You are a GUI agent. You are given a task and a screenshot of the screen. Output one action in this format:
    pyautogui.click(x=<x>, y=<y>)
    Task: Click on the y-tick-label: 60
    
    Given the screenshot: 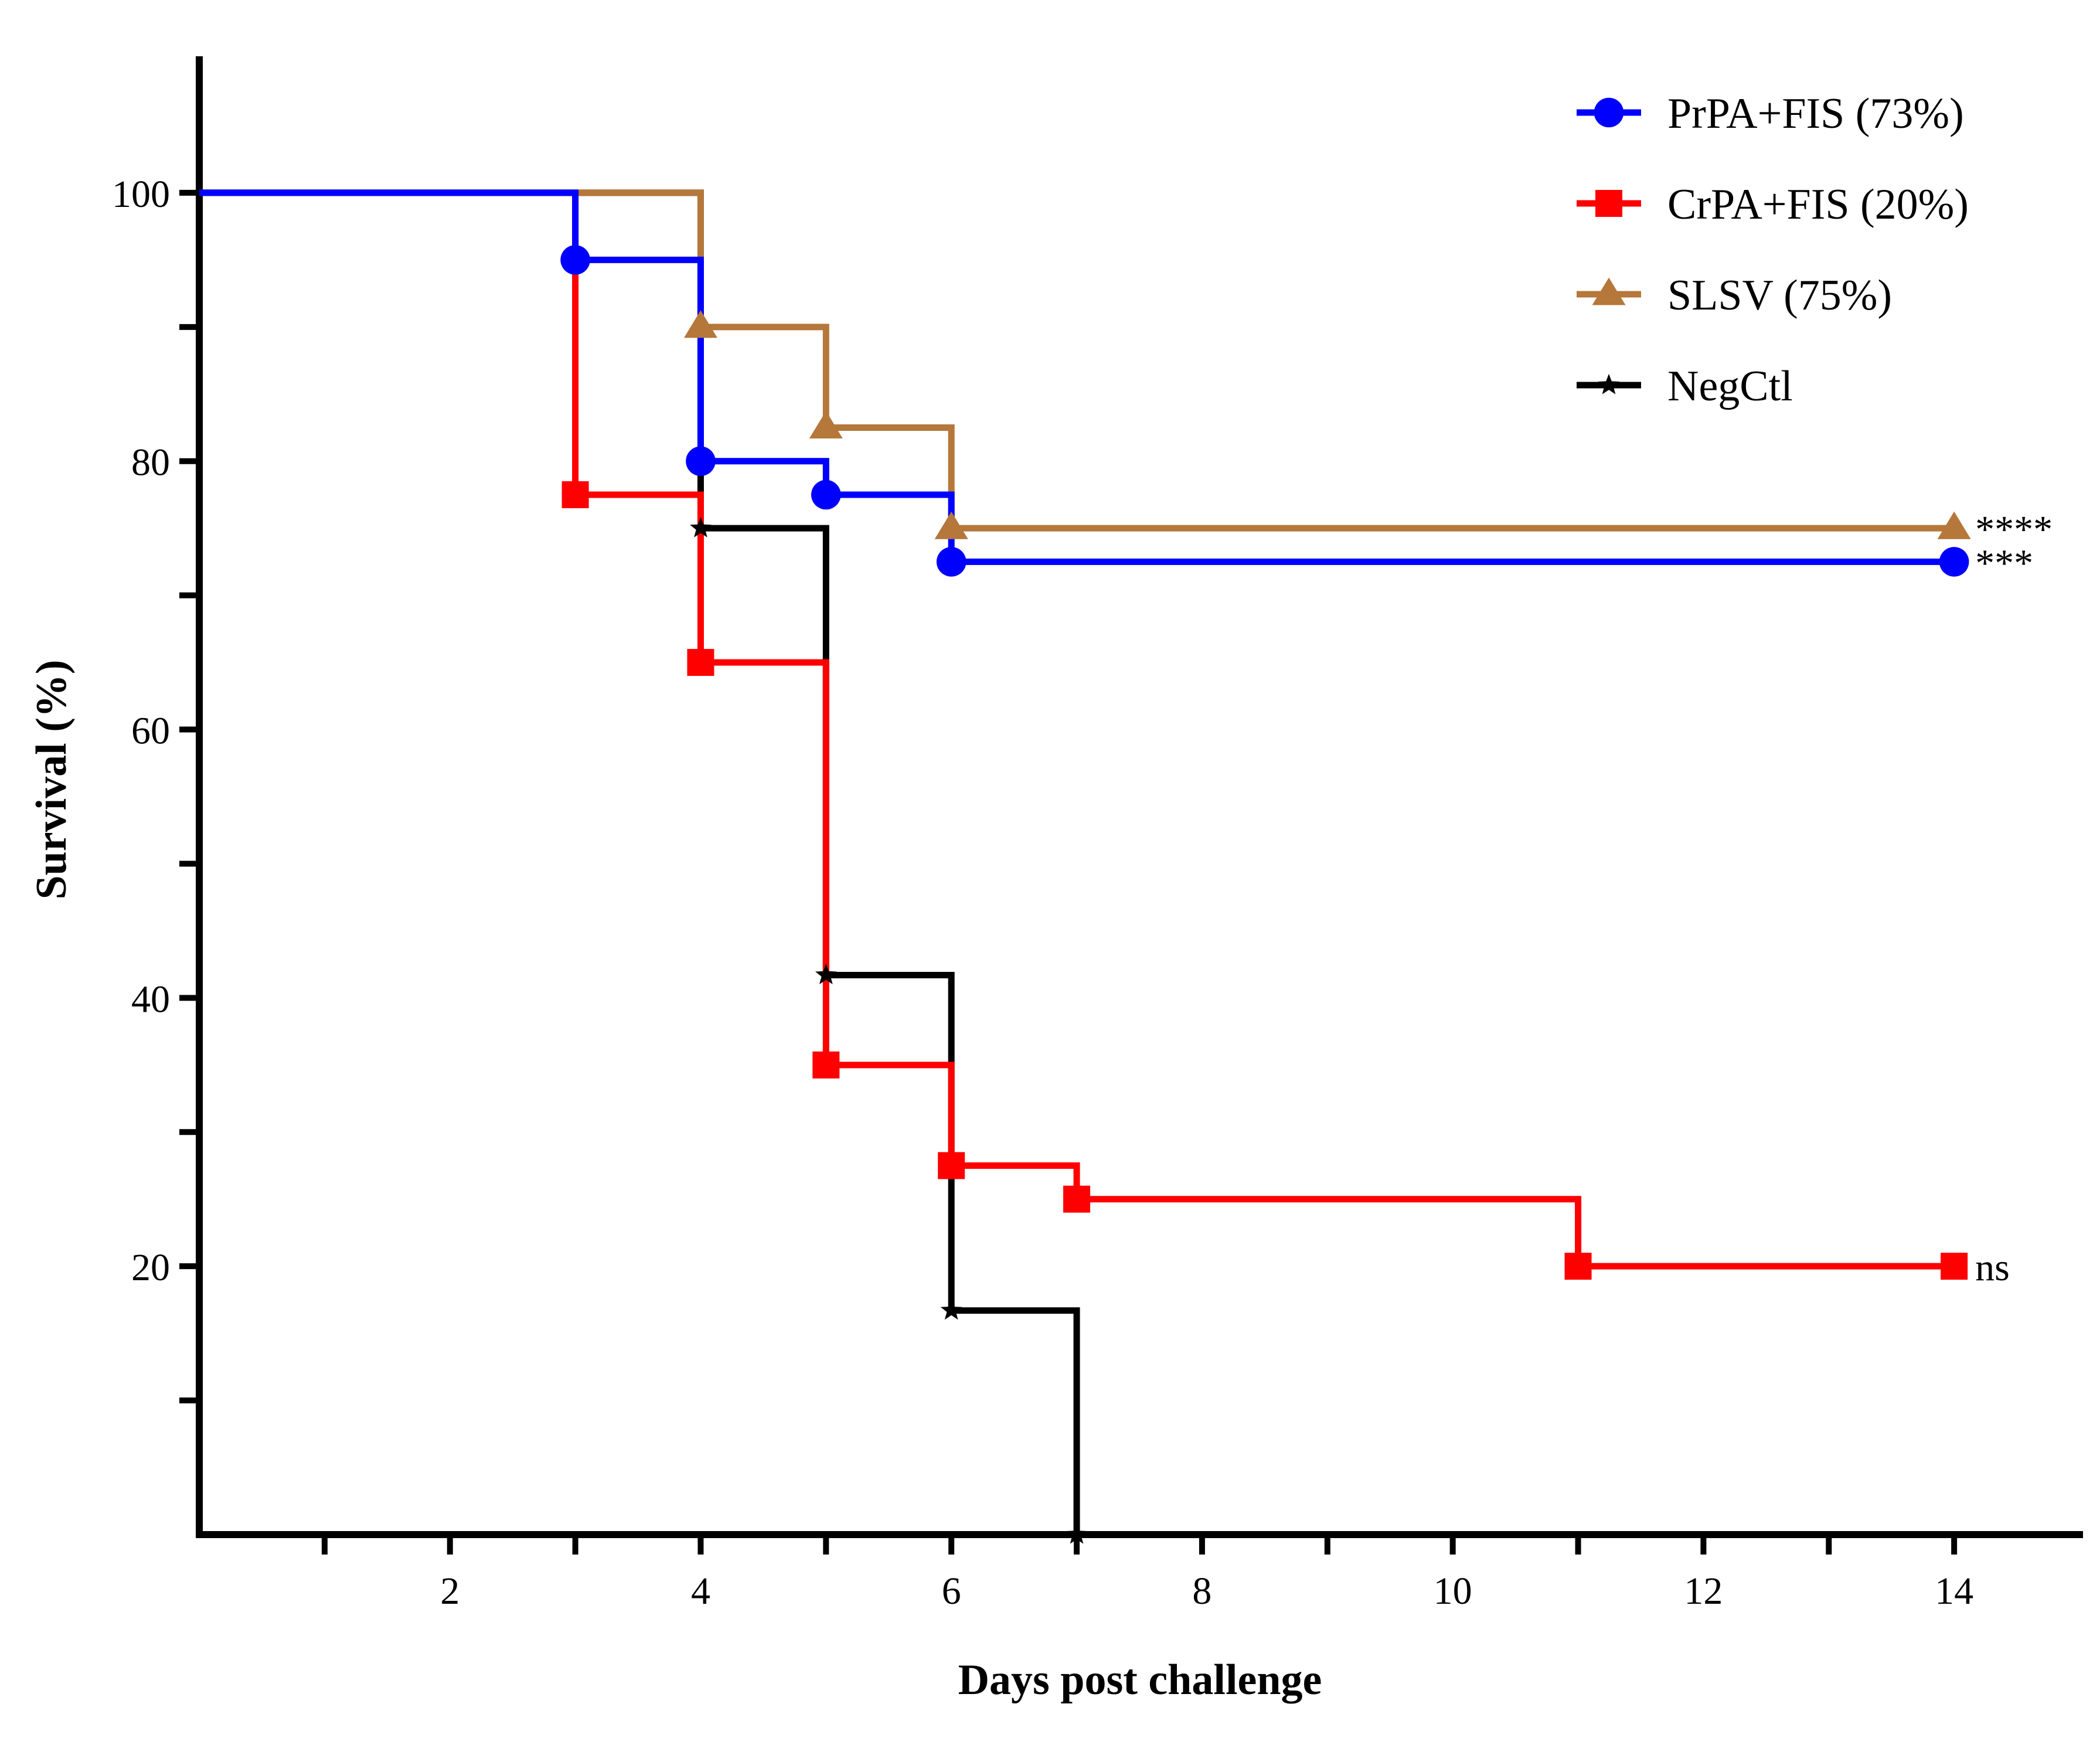 What is the action you would take?
    pyautogui.click(x=151, y=731)
    